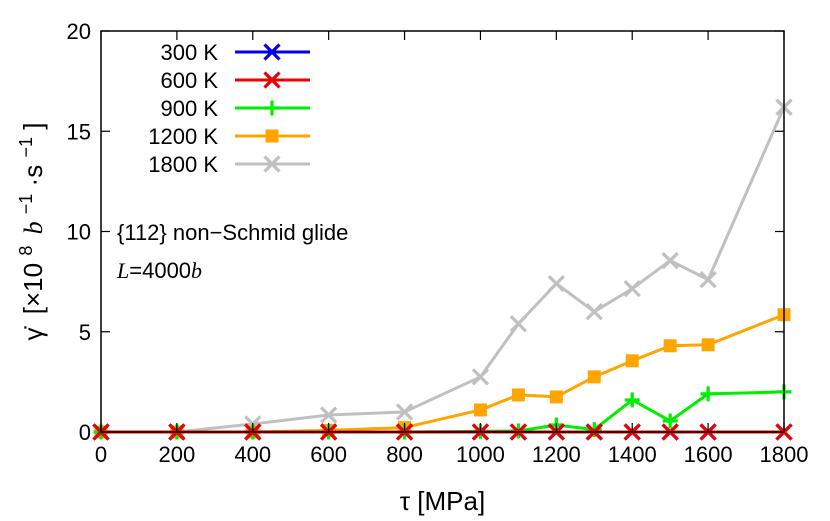 The image size is (830, 521). I want to click on y-tick-label: 5, so click(85, 332).